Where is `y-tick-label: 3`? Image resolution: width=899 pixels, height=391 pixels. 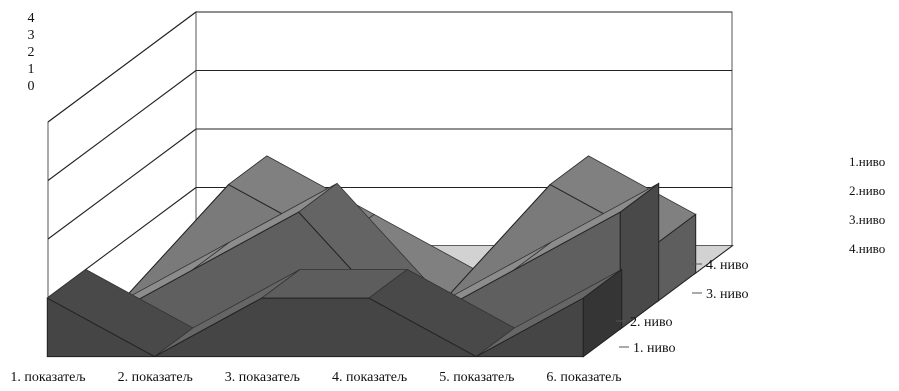 y-tick-label: 3 is located at coordinates (31, 35).